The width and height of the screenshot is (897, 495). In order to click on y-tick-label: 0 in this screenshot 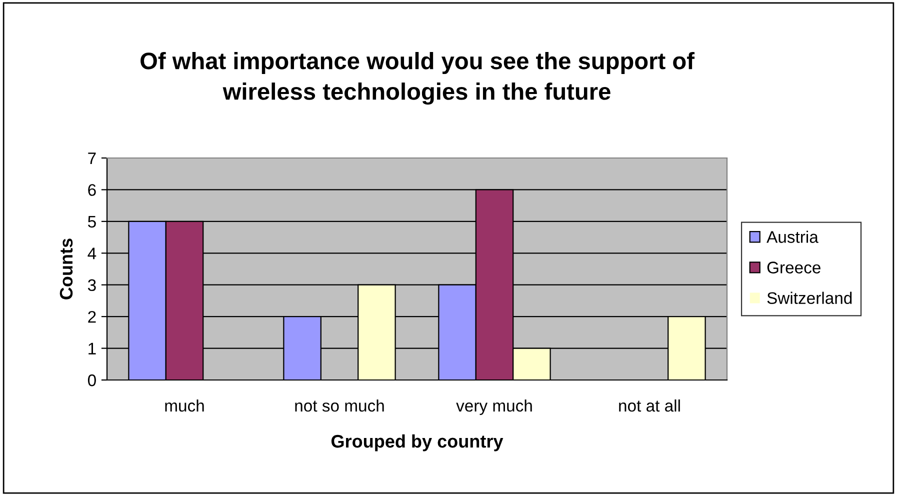, I will do `click(92, 380)`.